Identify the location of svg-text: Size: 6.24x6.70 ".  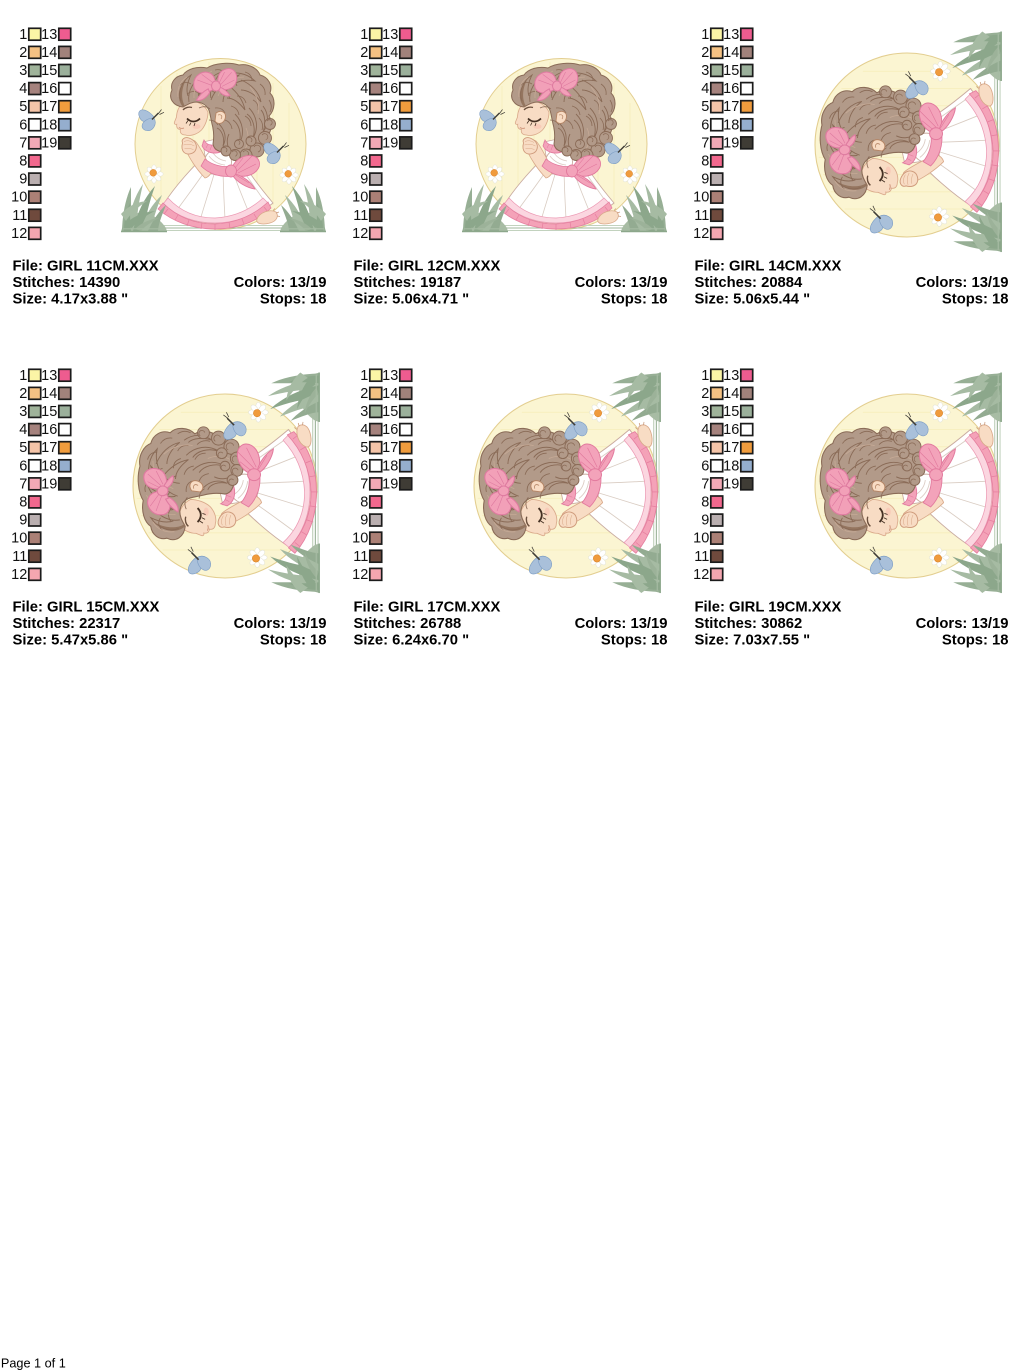
(412, 641).